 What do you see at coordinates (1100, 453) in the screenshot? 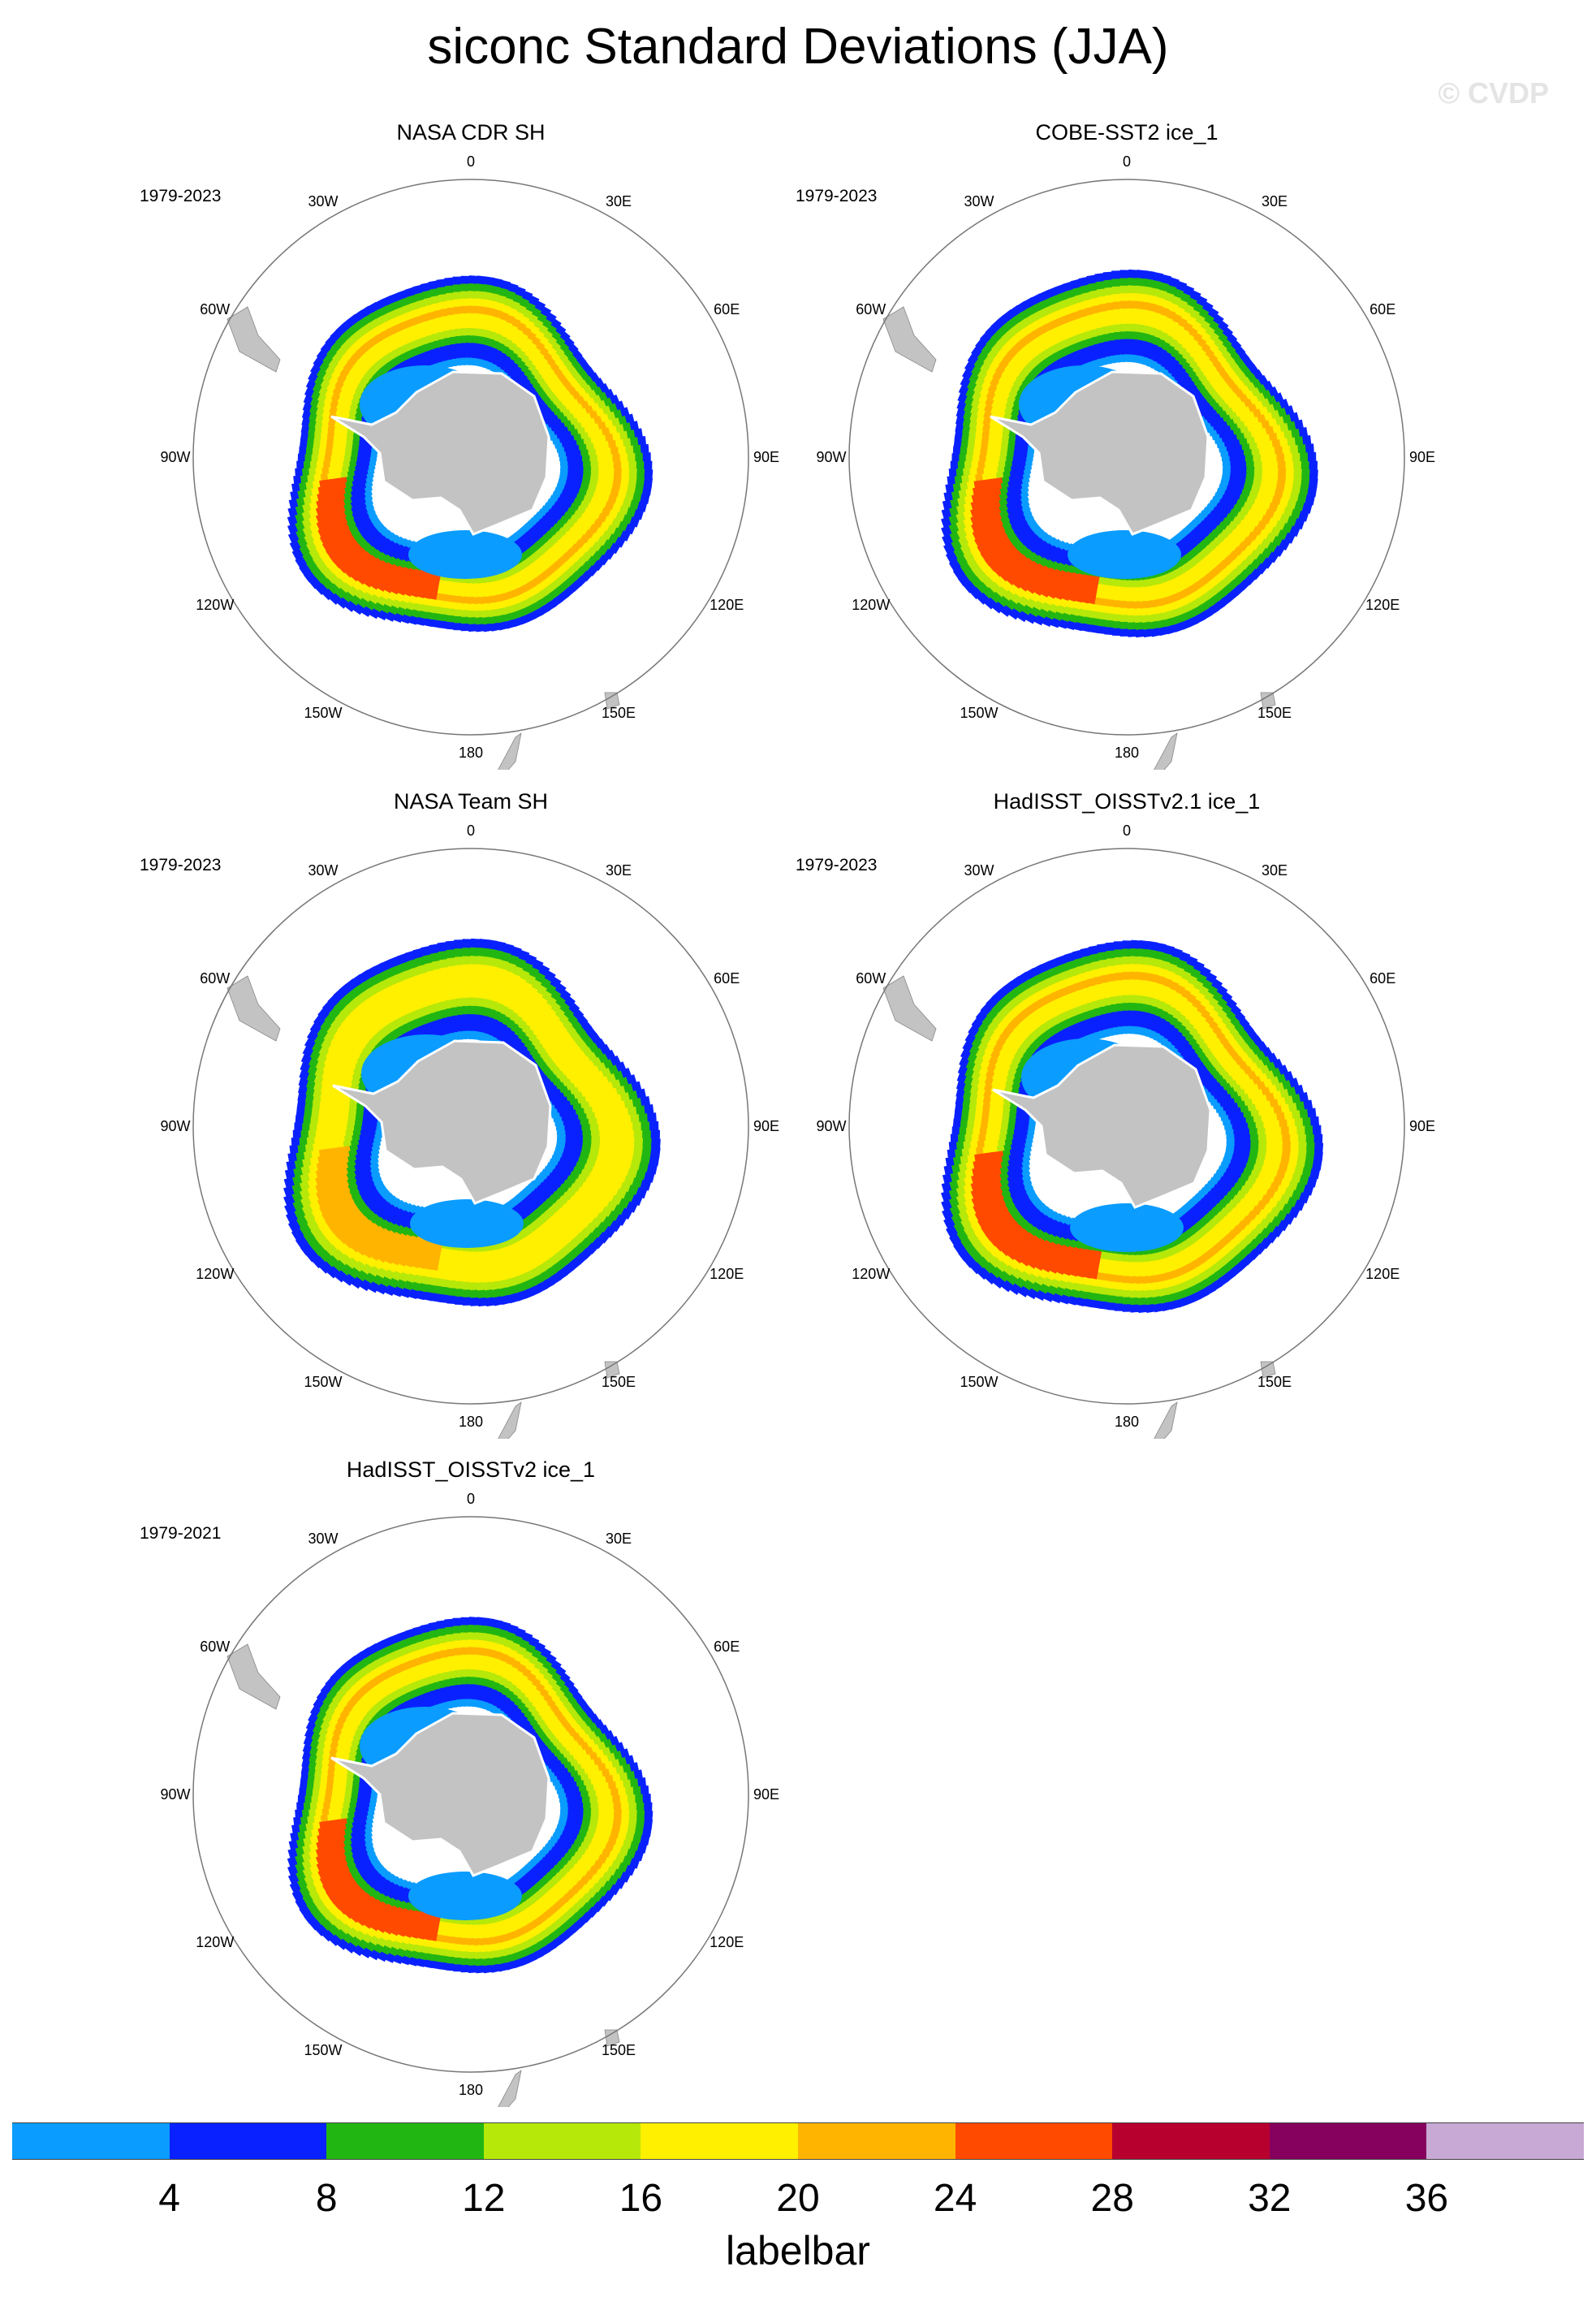
I see `antarctica-landmass` at bounding box center [1100, 453].